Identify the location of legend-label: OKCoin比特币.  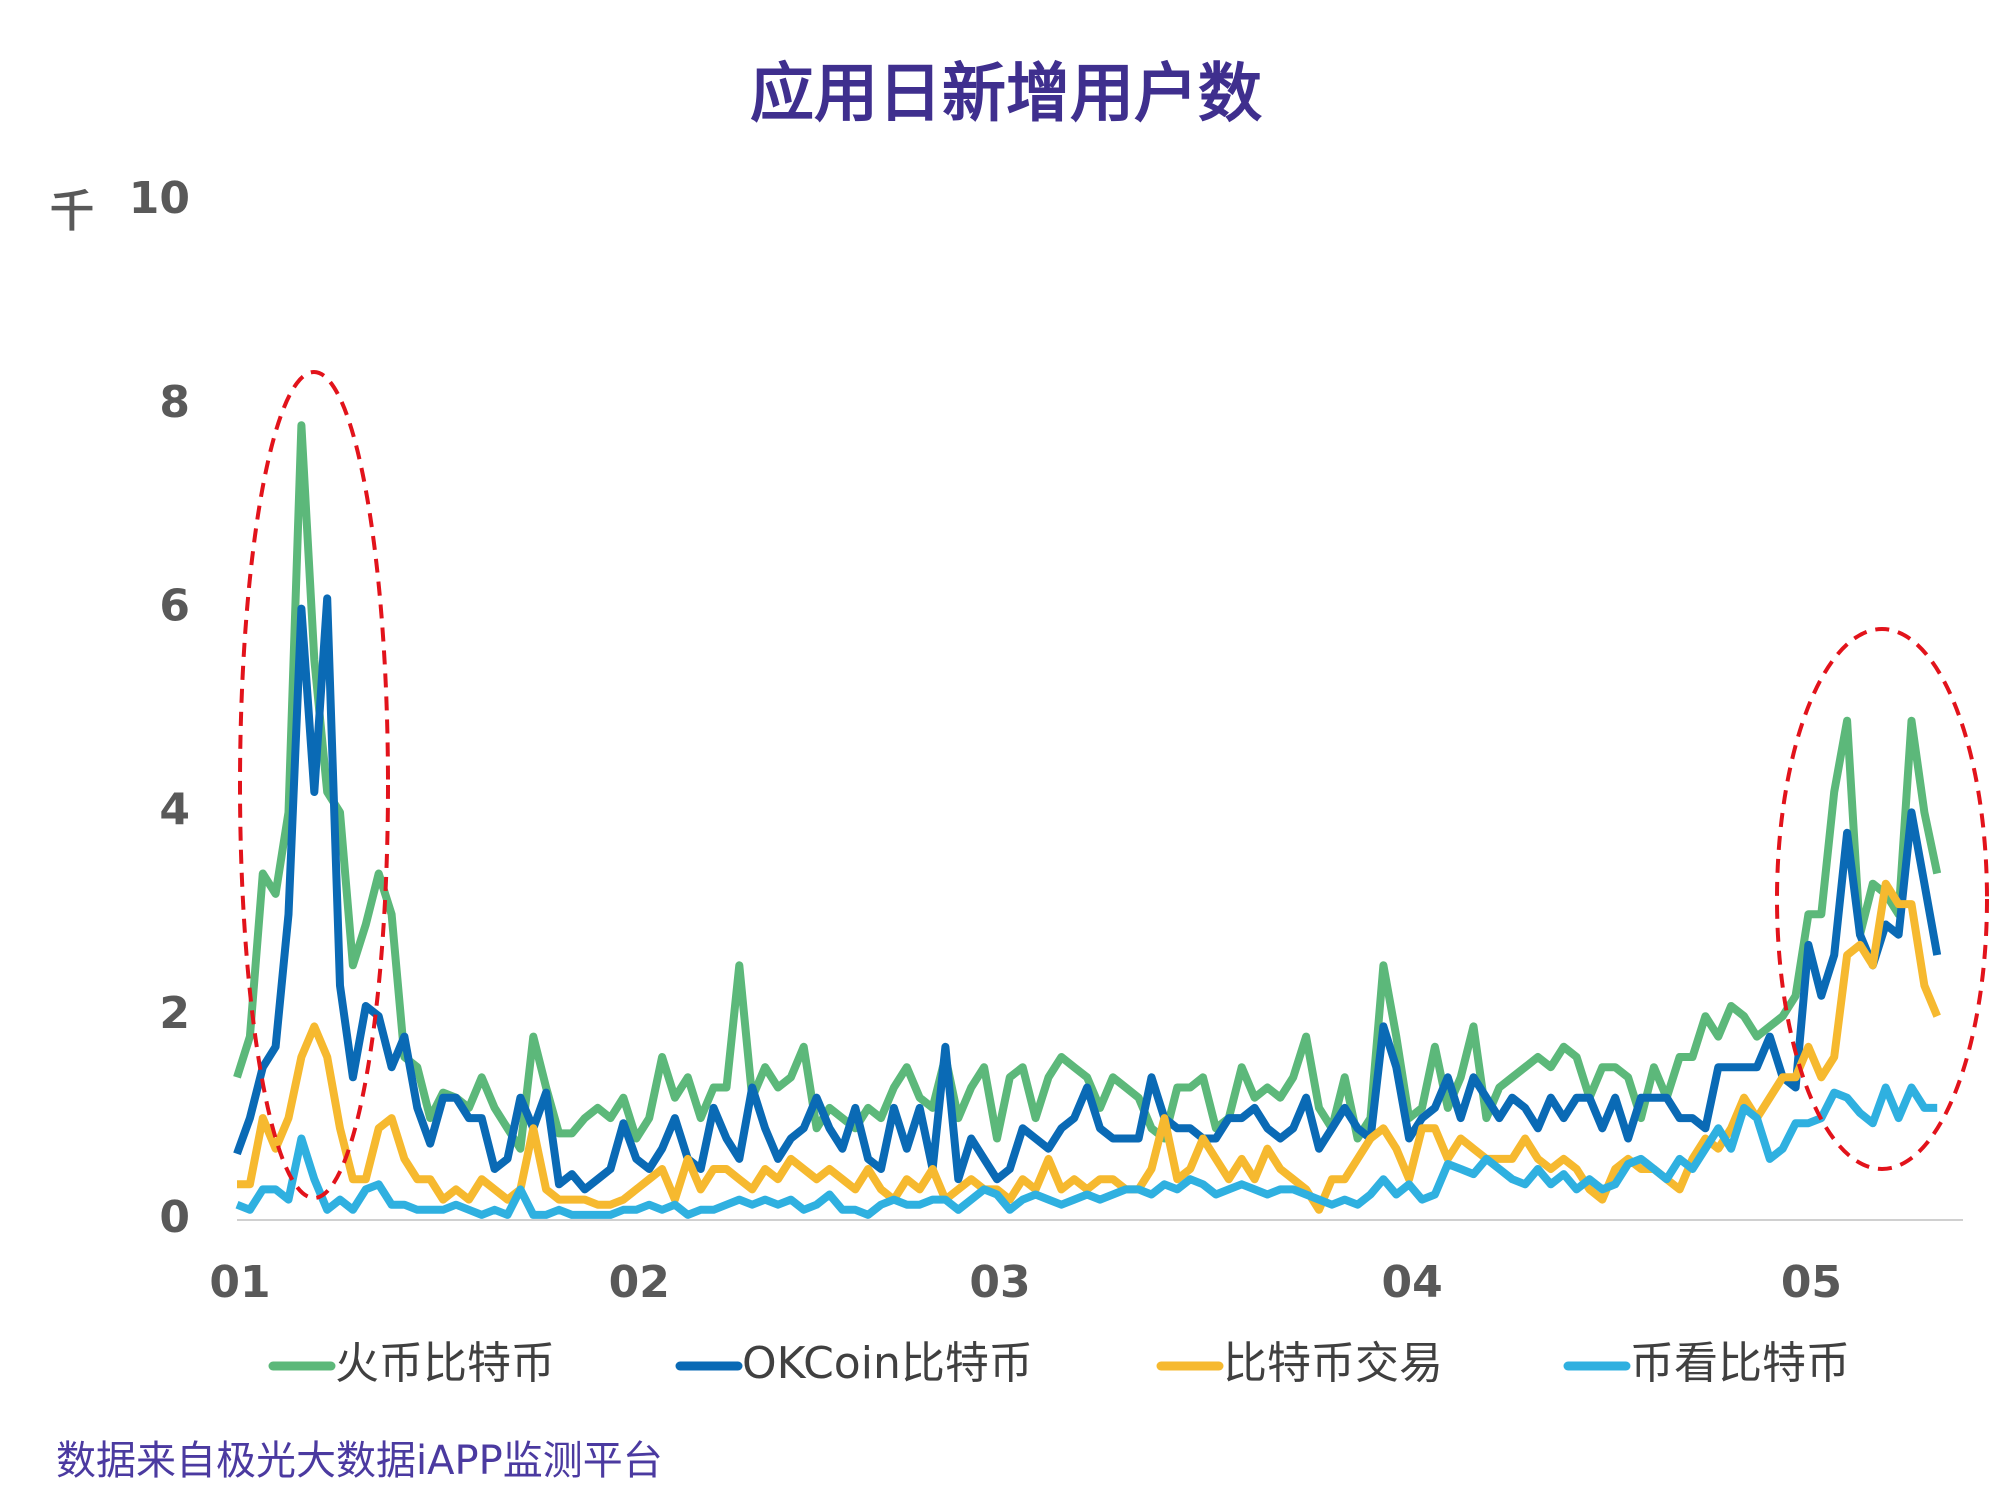
(887, 1363).